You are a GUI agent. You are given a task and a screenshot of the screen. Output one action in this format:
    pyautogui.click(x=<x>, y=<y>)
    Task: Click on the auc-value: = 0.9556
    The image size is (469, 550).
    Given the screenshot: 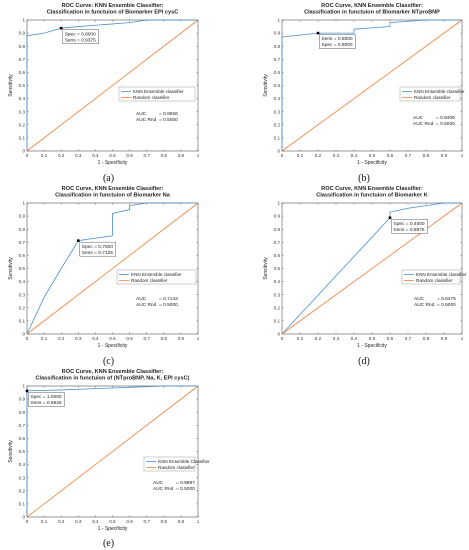 What is the action you would take?
    pyautogui.click(x=168, y=114)
    